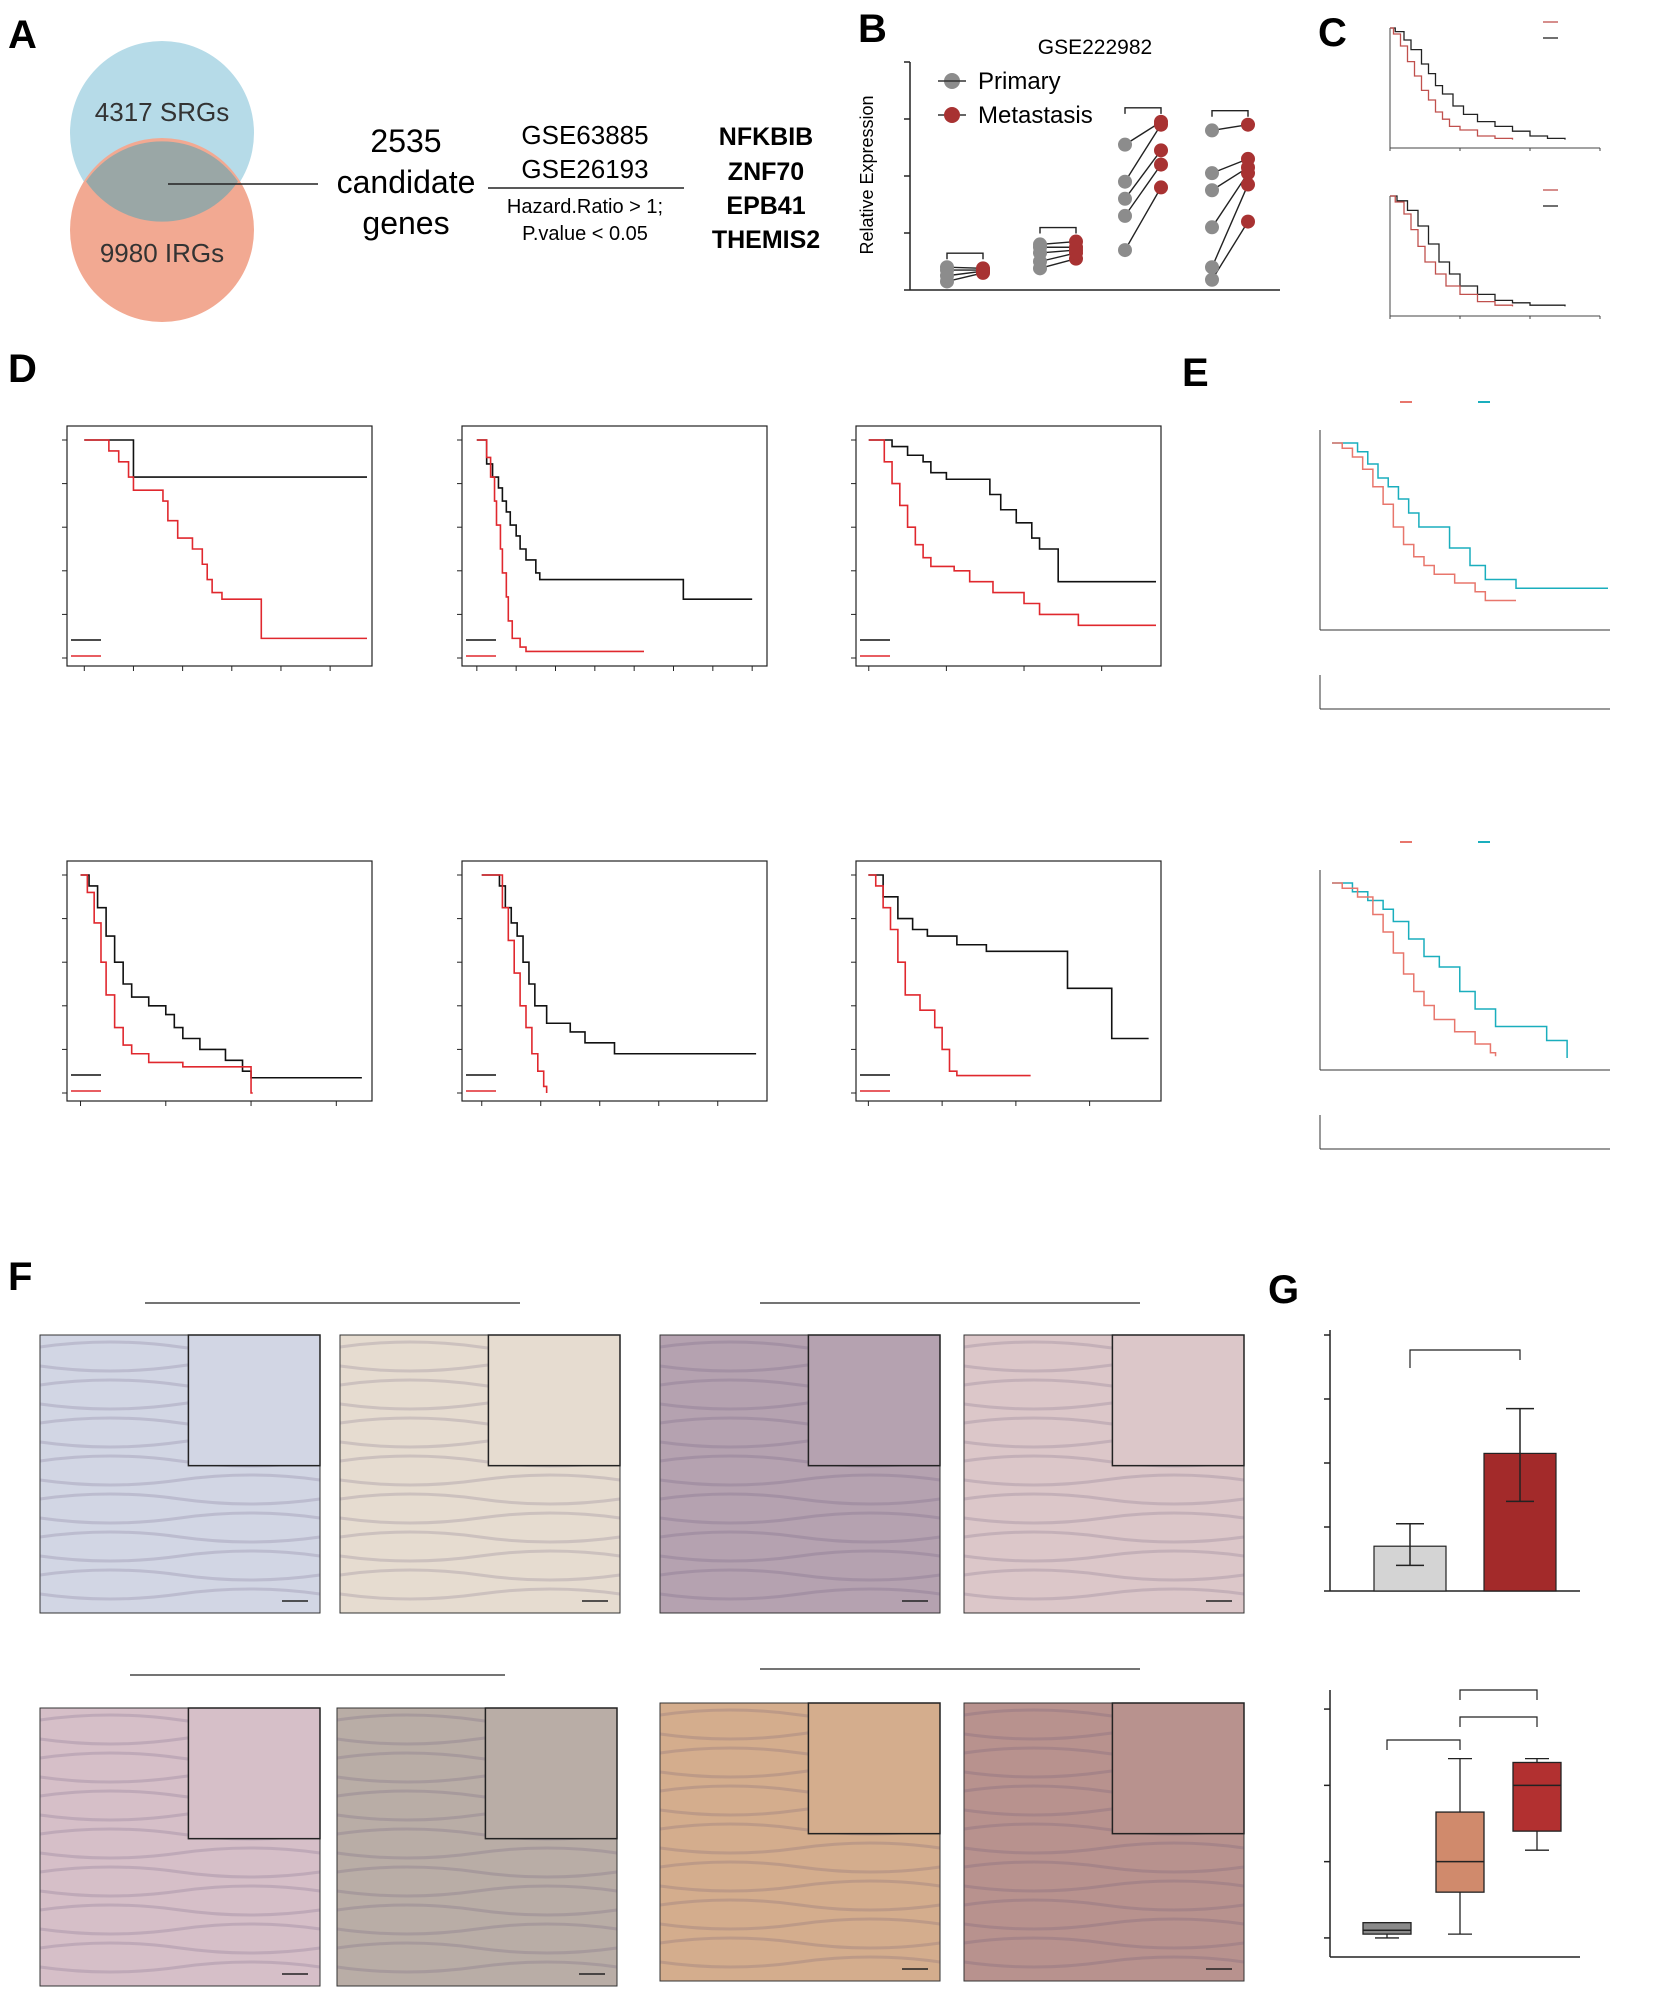  What do you see at coordinates (1450, 970) in the screenshot?
I see `e-curve-low` at bounding box center [1450, 970].